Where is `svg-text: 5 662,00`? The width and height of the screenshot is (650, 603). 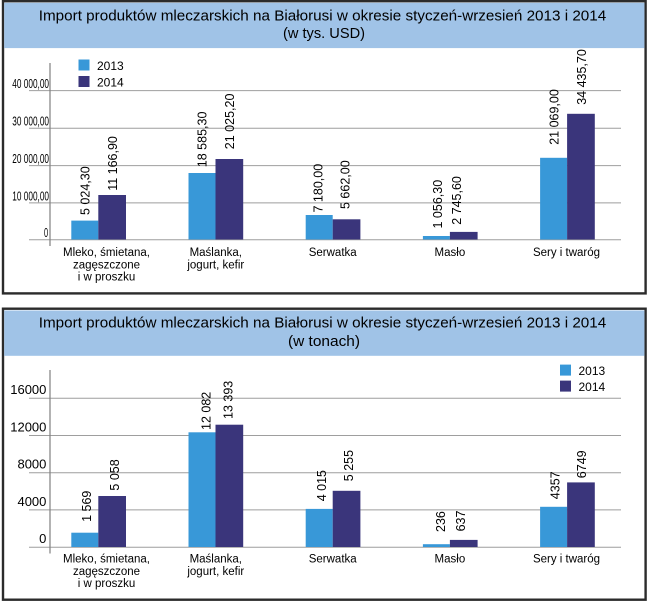 svg-text: 5 662,00 is located at coordinates (345, 184).